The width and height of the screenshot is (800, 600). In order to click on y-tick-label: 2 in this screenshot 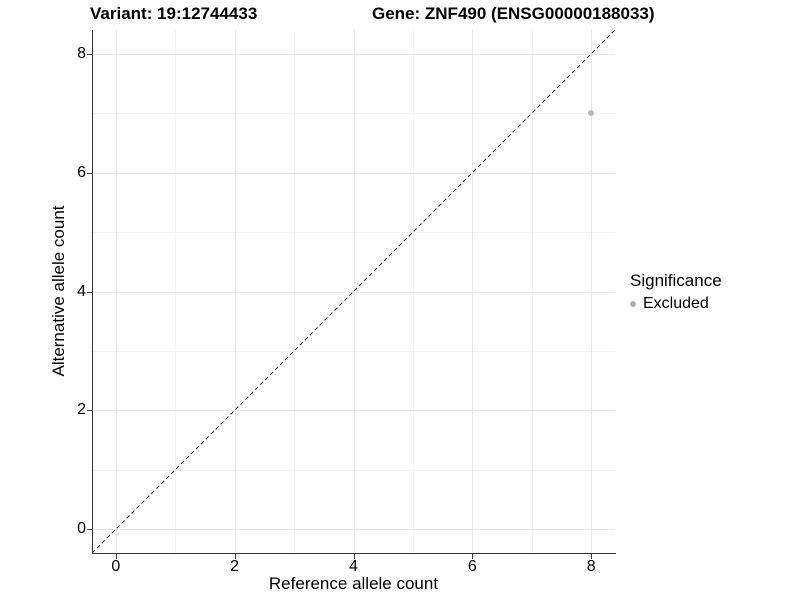, I will do `click(81, 410)`.